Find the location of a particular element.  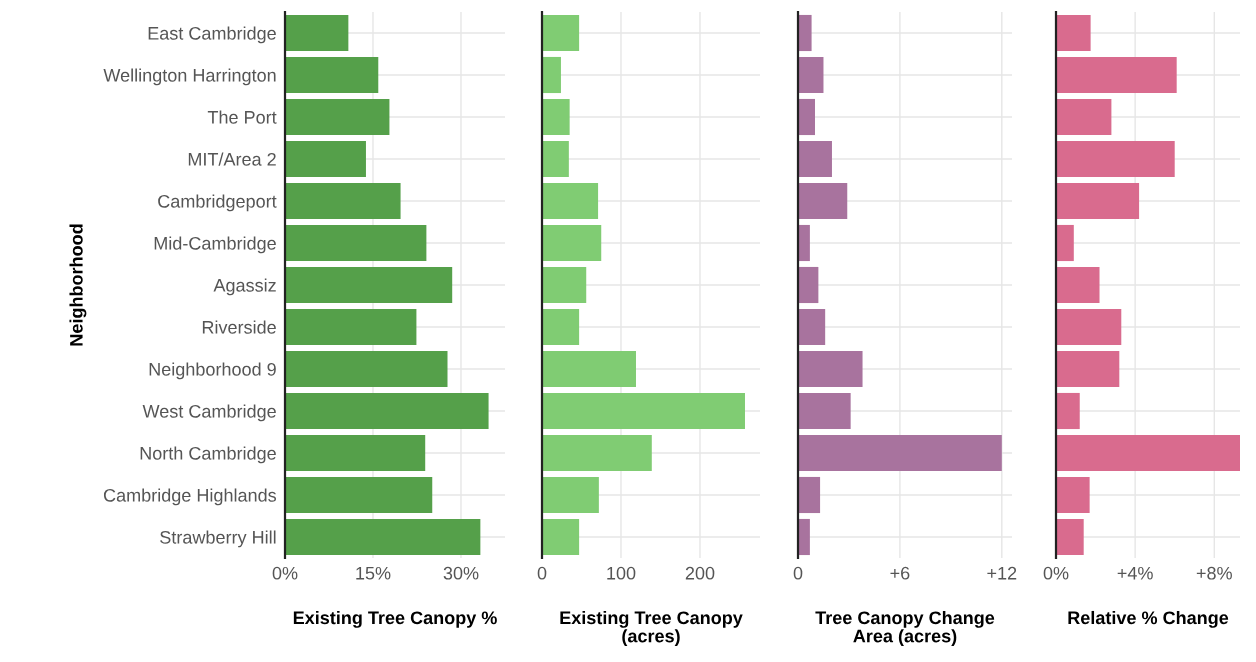

x-axis-title: Tree Canopy Change Area (acres) is located at coordinates (905, 628).